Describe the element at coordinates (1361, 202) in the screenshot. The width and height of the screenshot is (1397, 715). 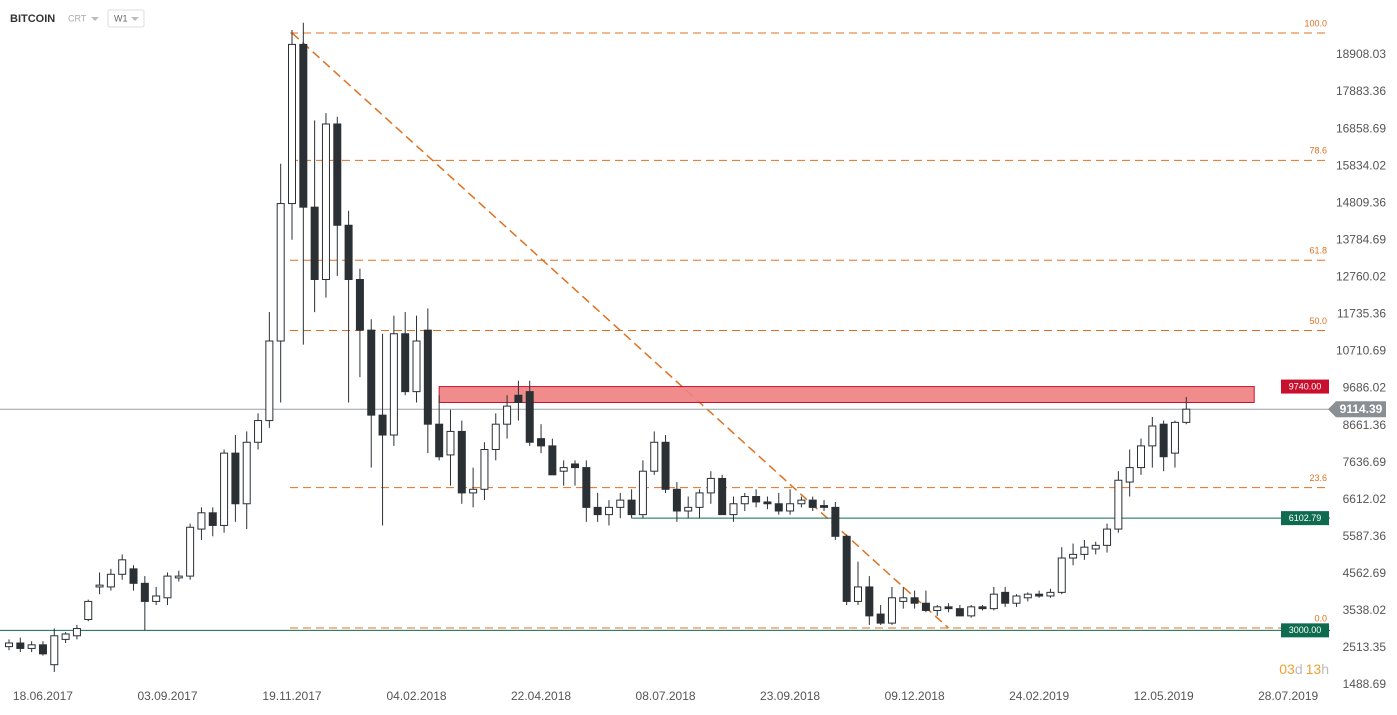
I see `y-tick-label: 14809.36` at that location.